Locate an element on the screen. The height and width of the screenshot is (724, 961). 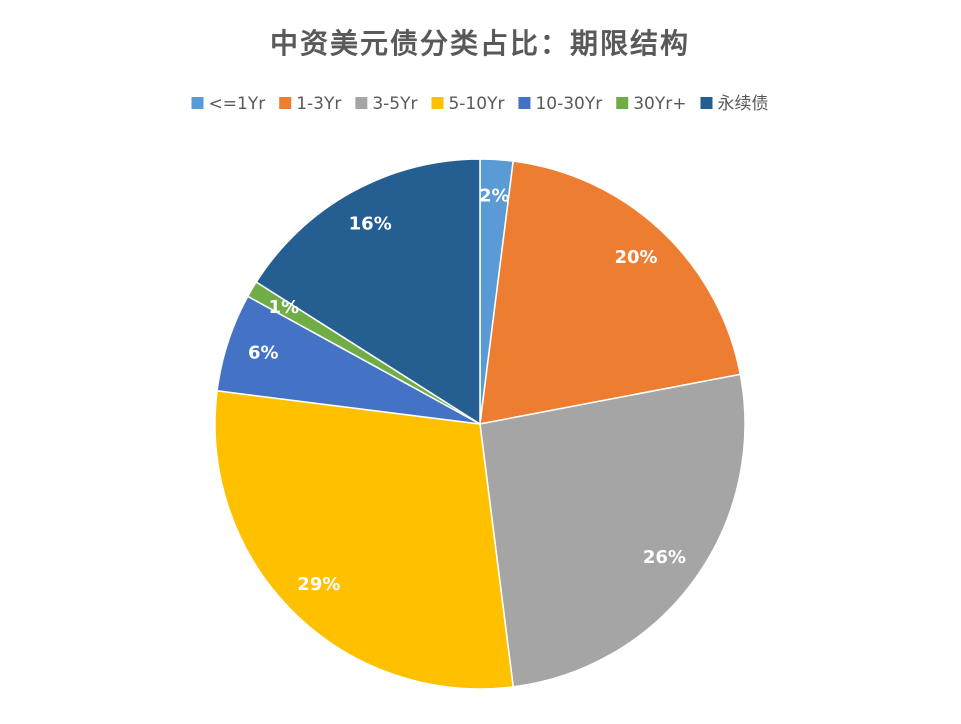
legend-label: 10-30Yr is located at coordinates (568, 104).